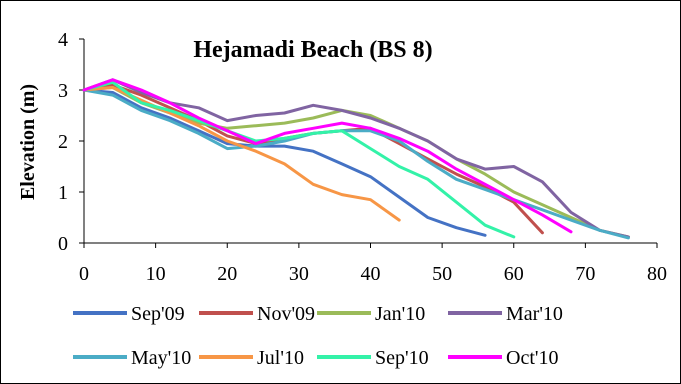 Image resolution: width=681 pixels, height=384 pixels. I want to click on x-tick-label: 60, so click(514, 274).